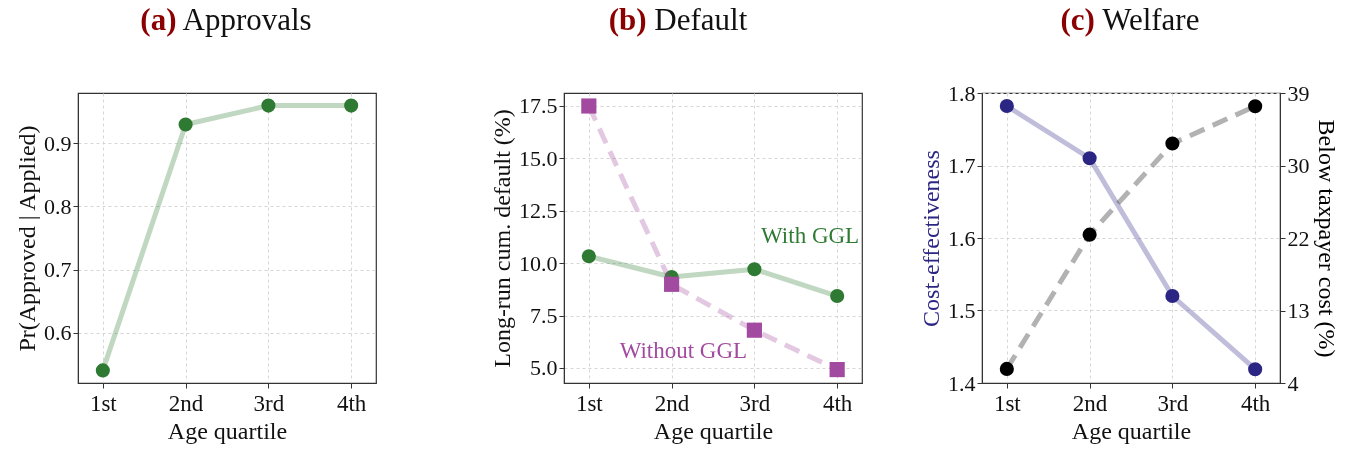 This screenshot has height=466, width=1362. I want to click on y-tick-label: 1.6, so click(962, 238).